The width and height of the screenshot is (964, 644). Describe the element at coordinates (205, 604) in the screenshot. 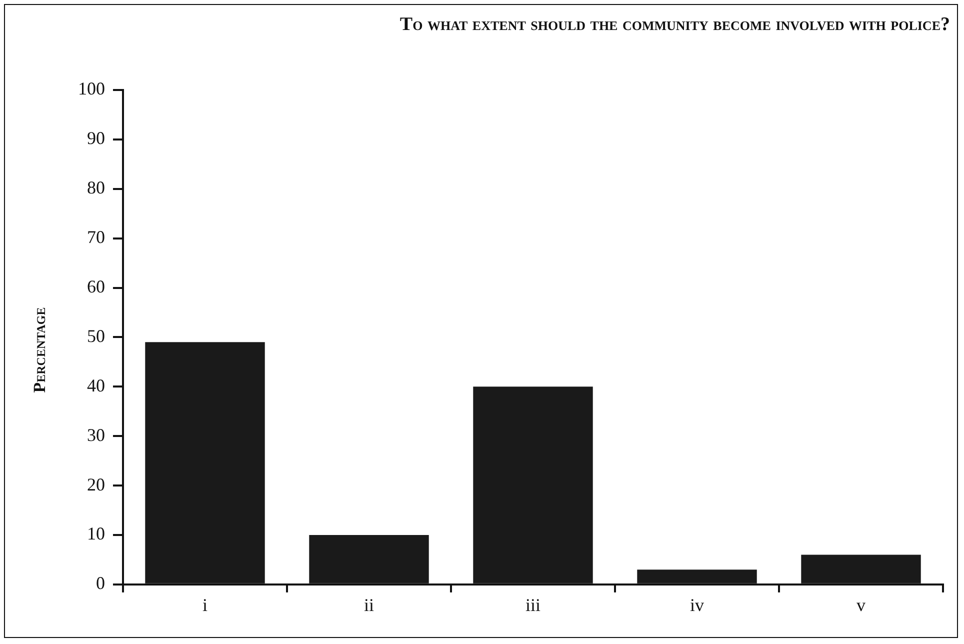

I see `x-tick-label: i` at that location.